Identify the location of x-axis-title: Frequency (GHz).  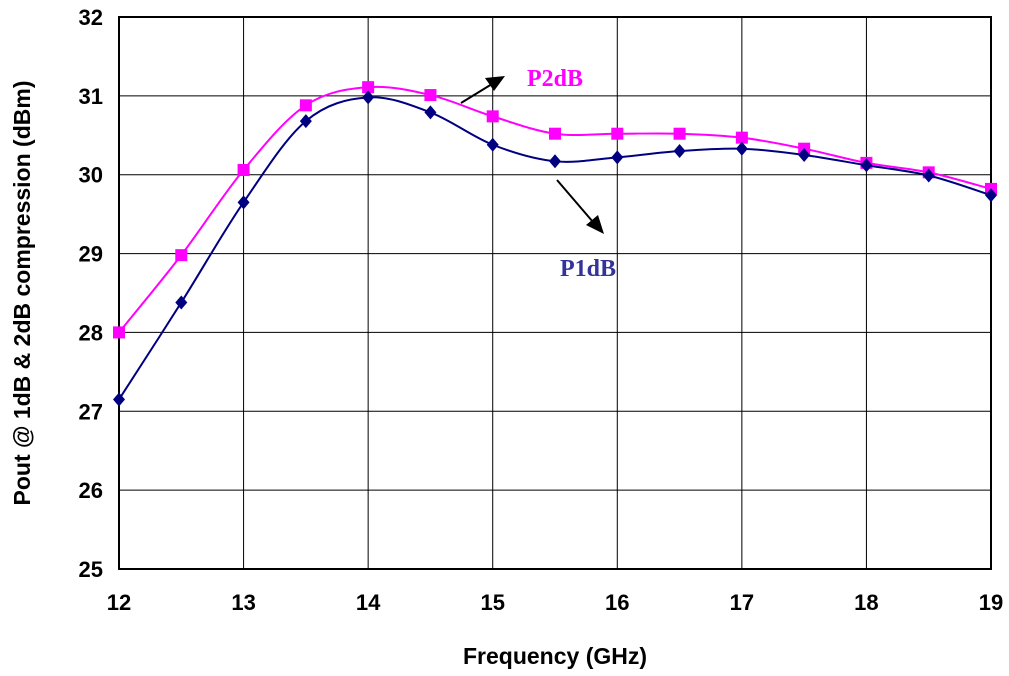
(555, 656).